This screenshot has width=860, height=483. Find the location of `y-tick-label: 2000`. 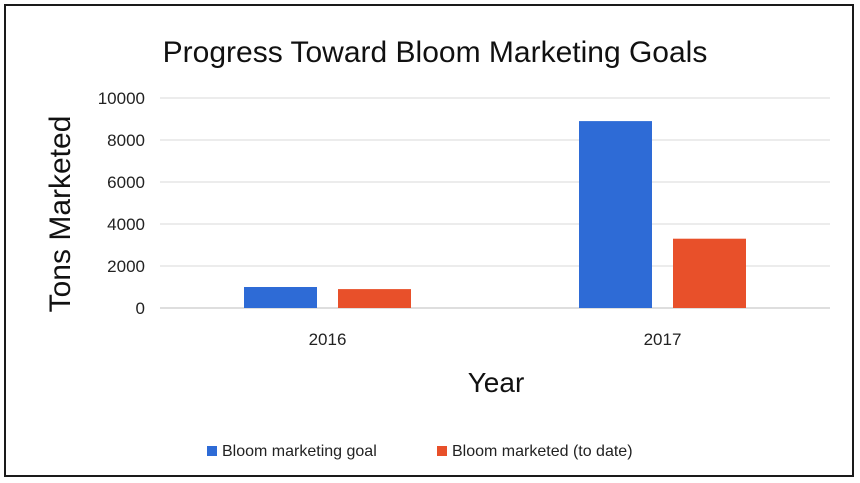

y-tick-label: 2000 is located at coordinates (126, 266).